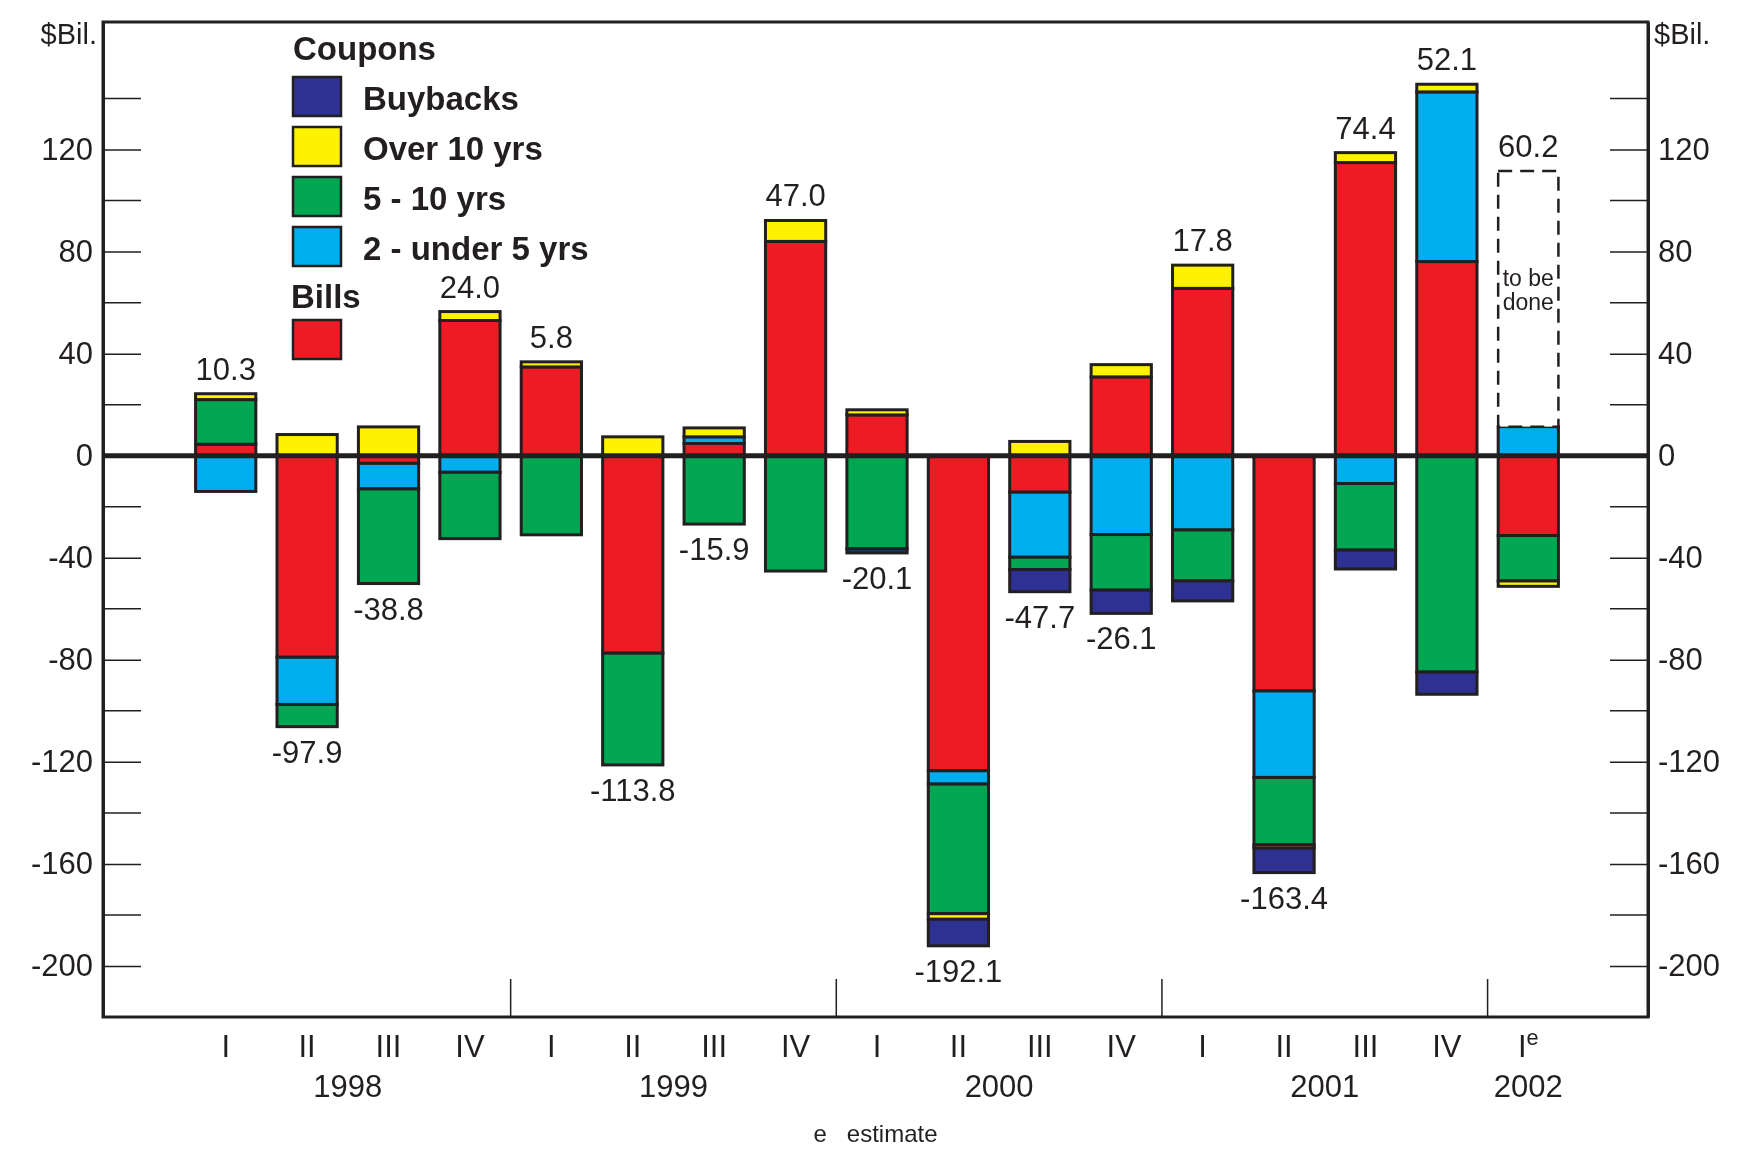 The width and height of the screenshot is (1740, 1151). I want to click on total-label: 5.8, so click(551, 337).